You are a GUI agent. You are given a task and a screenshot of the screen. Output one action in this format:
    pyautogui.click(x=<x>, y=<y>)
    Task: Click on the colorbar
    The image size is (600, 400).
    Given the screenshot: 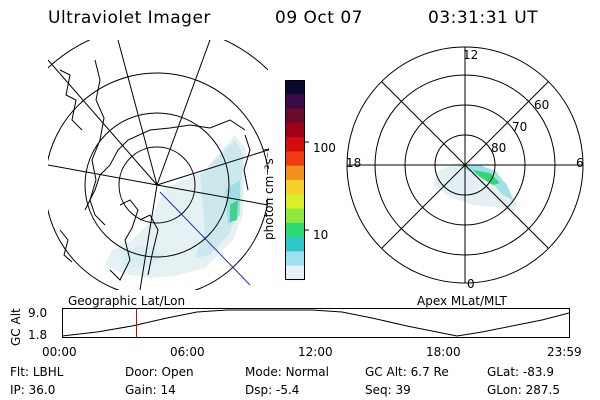 What is the action you would take?
    pyautogui.click(x=297, y=180)
    